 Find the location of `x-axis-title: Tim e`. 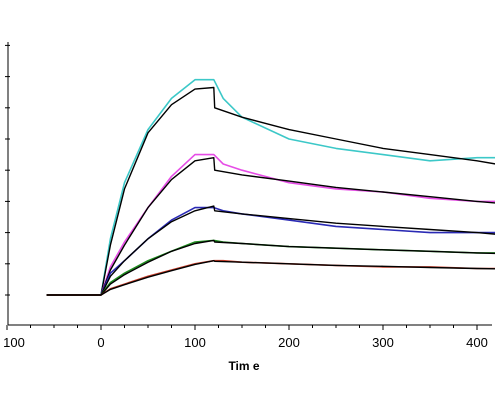

x-axis-title: Tim e is located at coordinates (243, 366).